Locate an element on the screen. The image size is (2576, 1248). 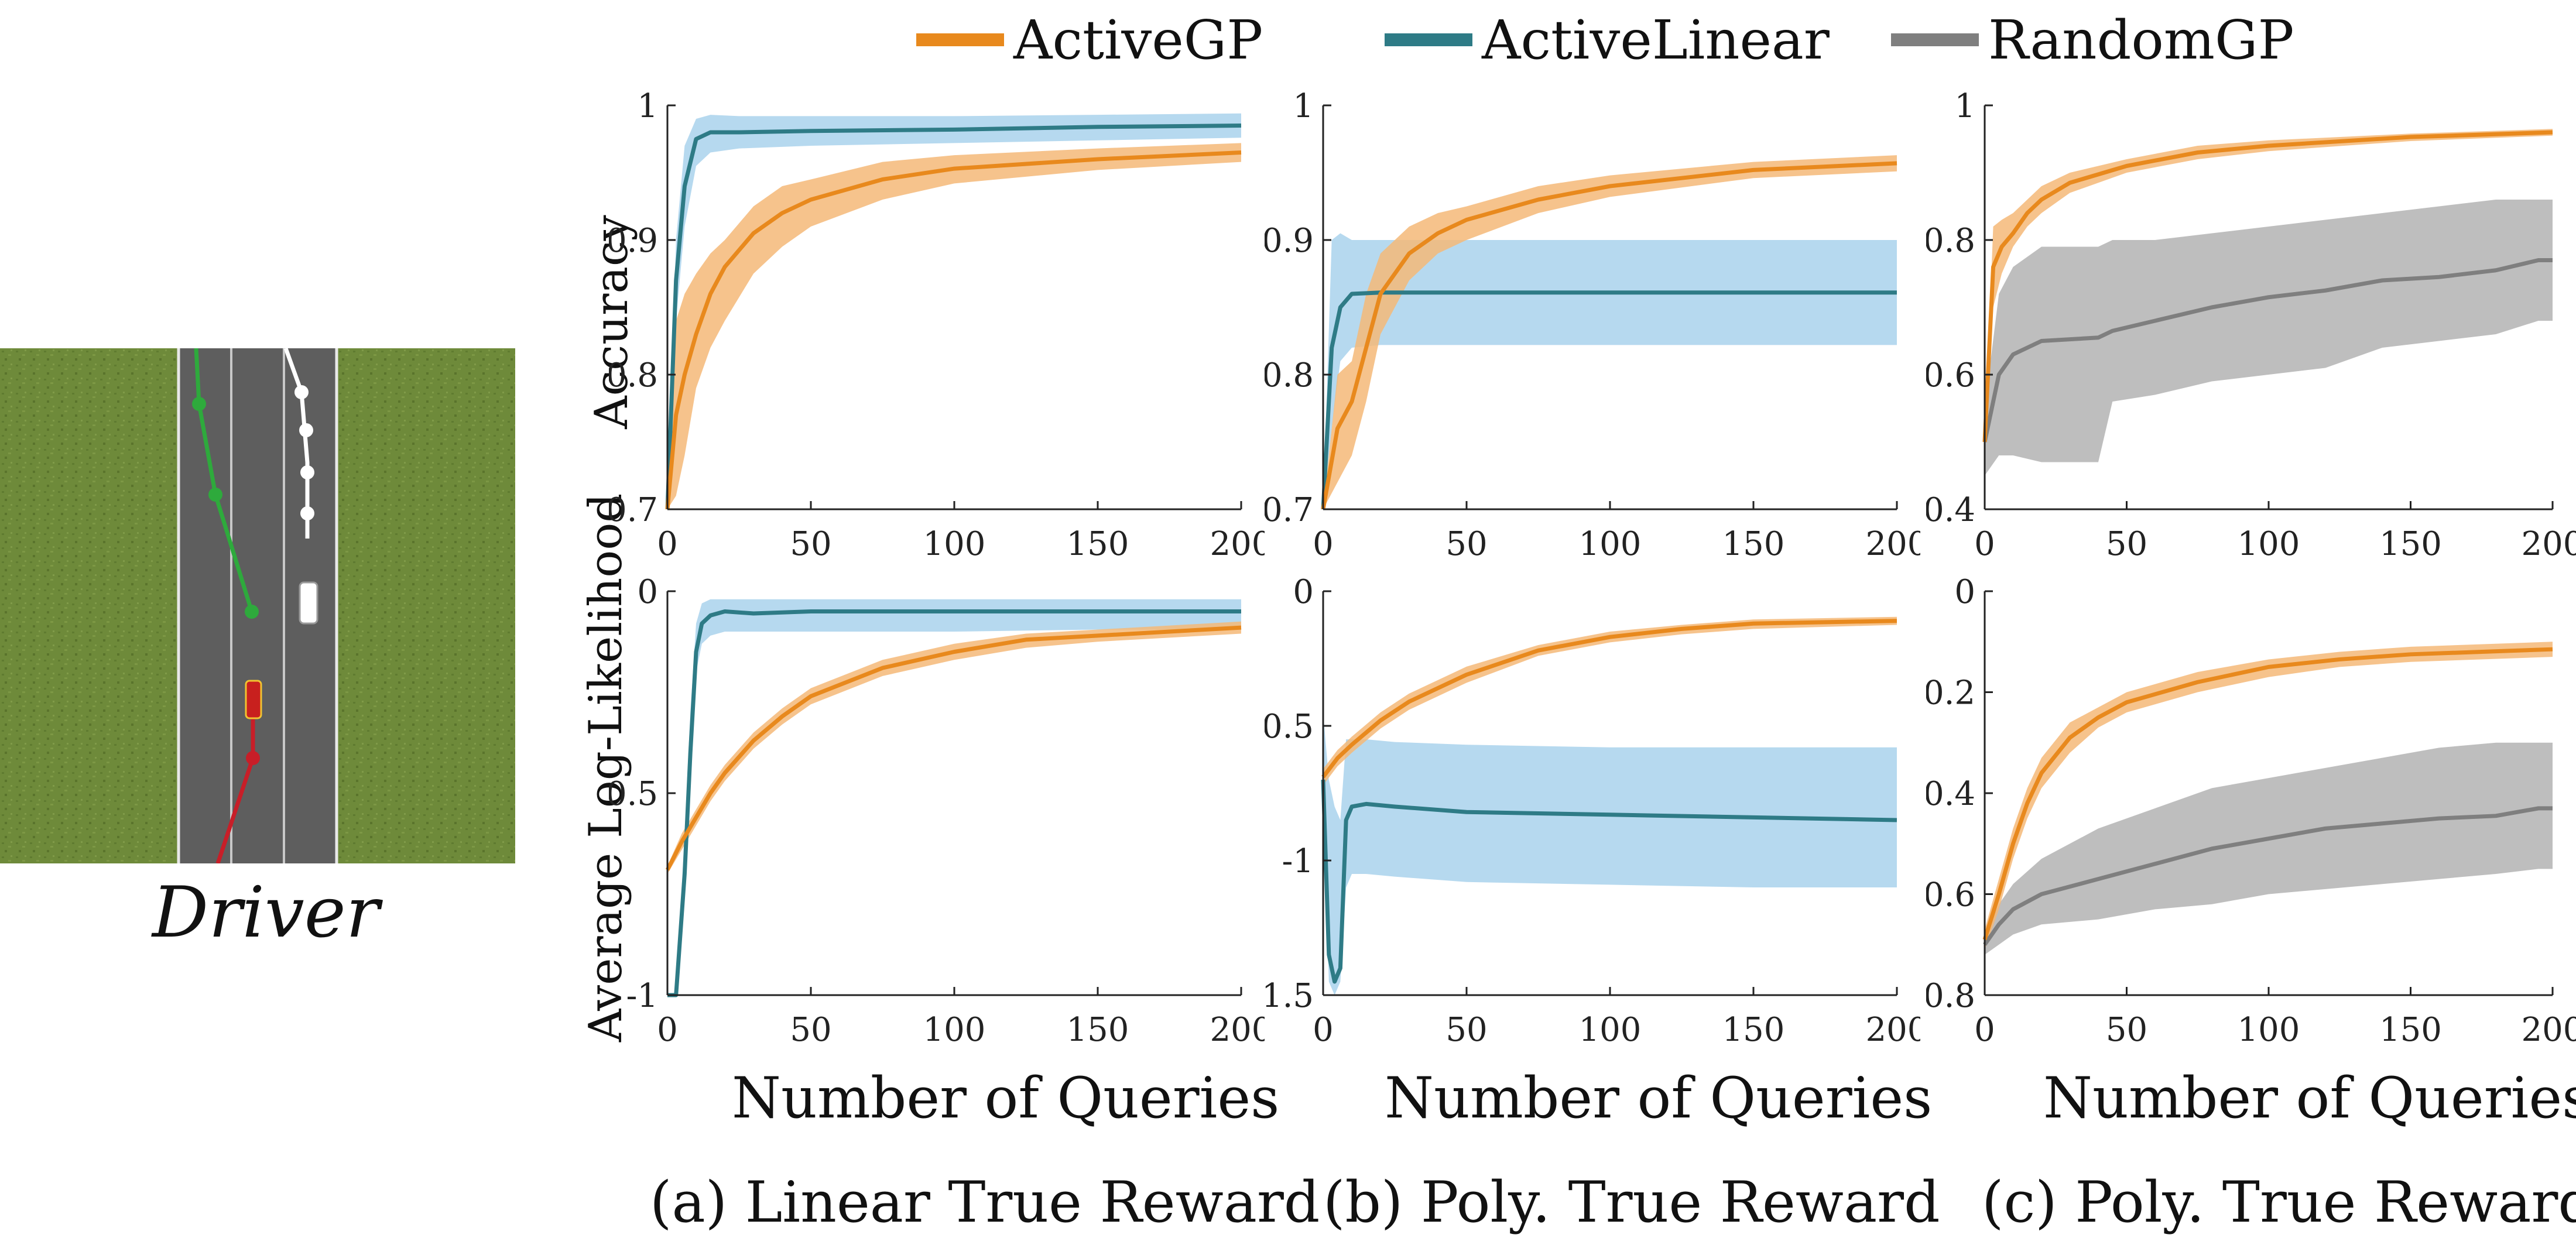
legend-item-activegp: ActiveGP is located at coordinates (1089, 39).